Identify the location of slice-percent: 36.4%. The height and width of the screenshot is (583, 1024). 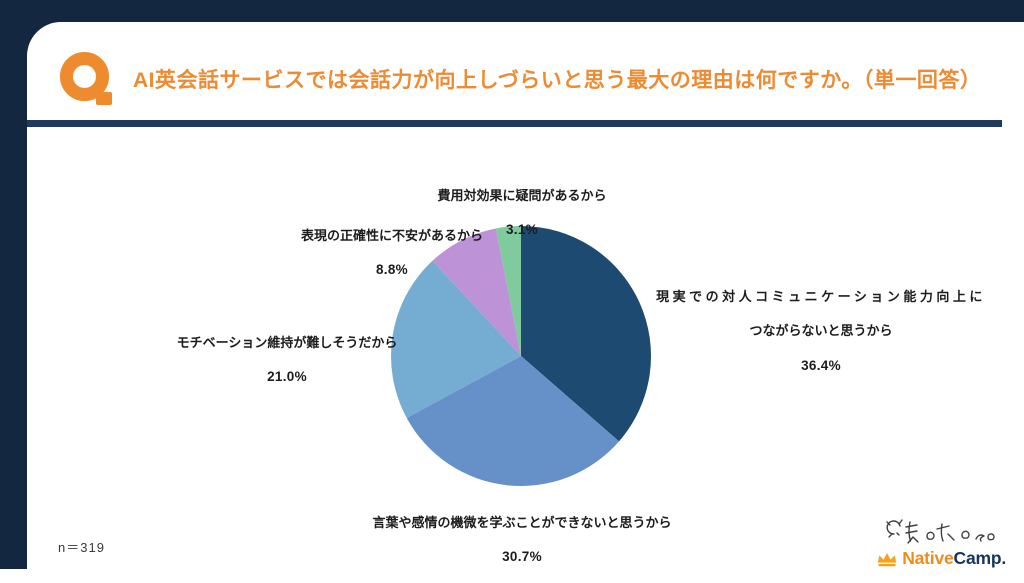
(821, 365).